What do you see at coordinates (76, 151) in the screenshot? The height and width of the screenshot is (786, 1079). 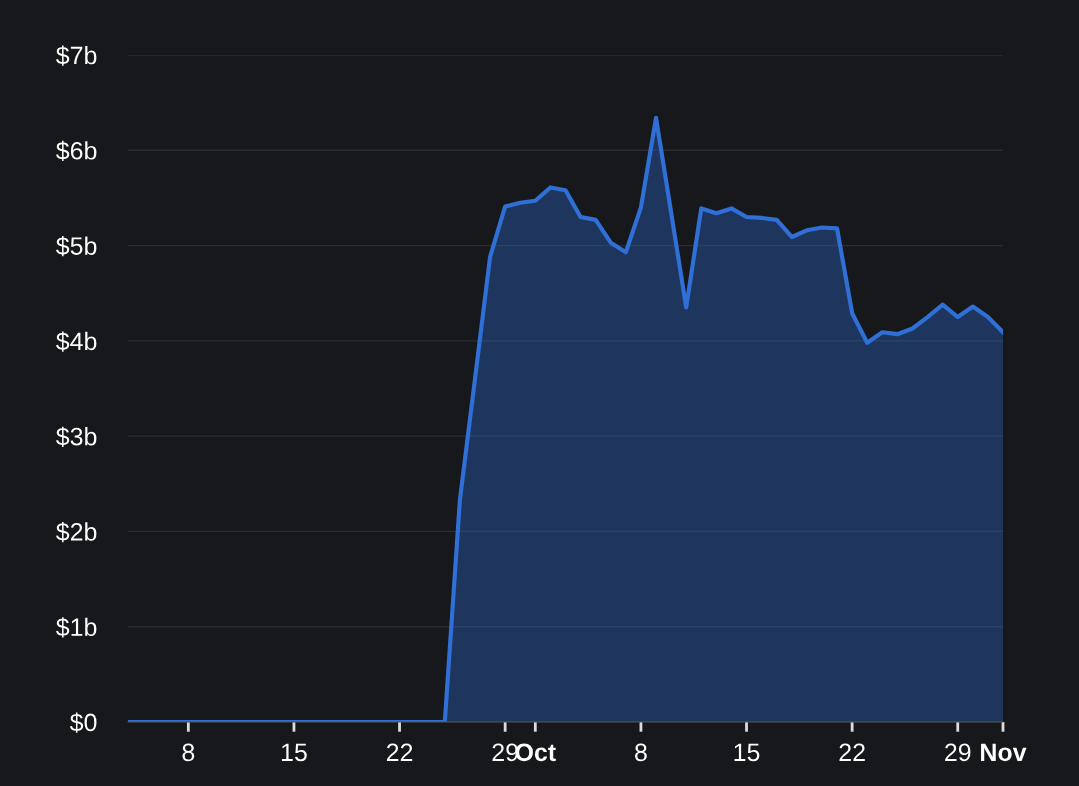 I see `y-tick-label: $6b` at bounding box center [76, 151].